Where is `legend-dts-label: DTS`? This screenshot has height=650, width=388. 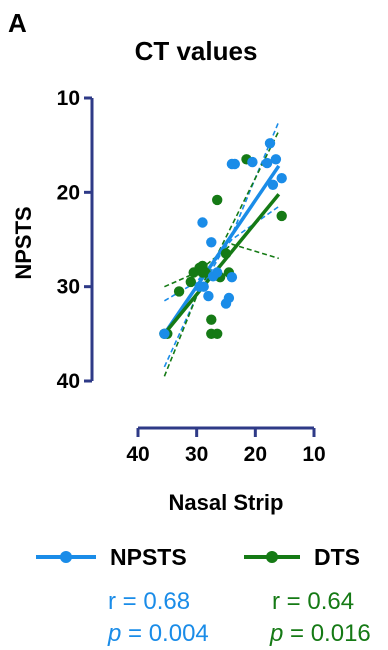
legend-dts-label: DTS is located at coordinates (337, 557).